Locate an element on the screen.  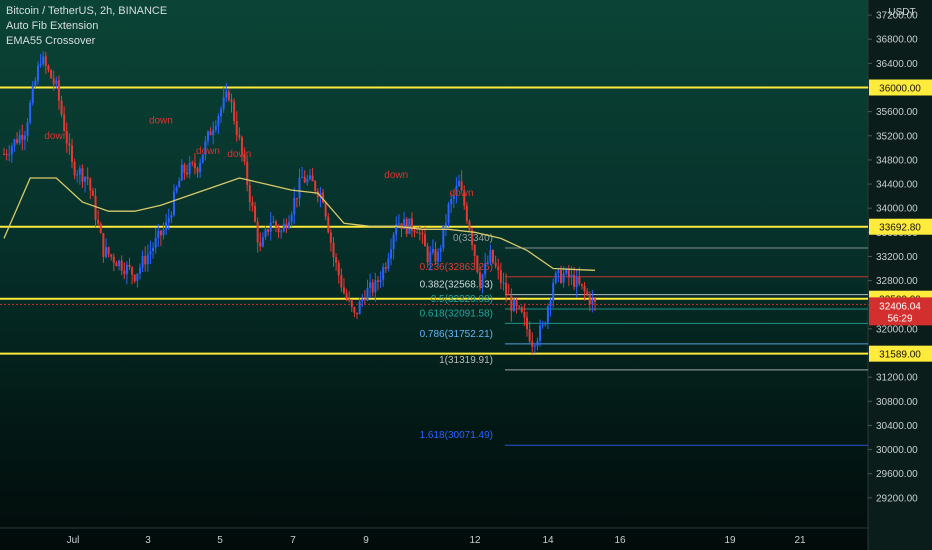
y-tick-label: 29600.00 is located at coordinates (897, 474).